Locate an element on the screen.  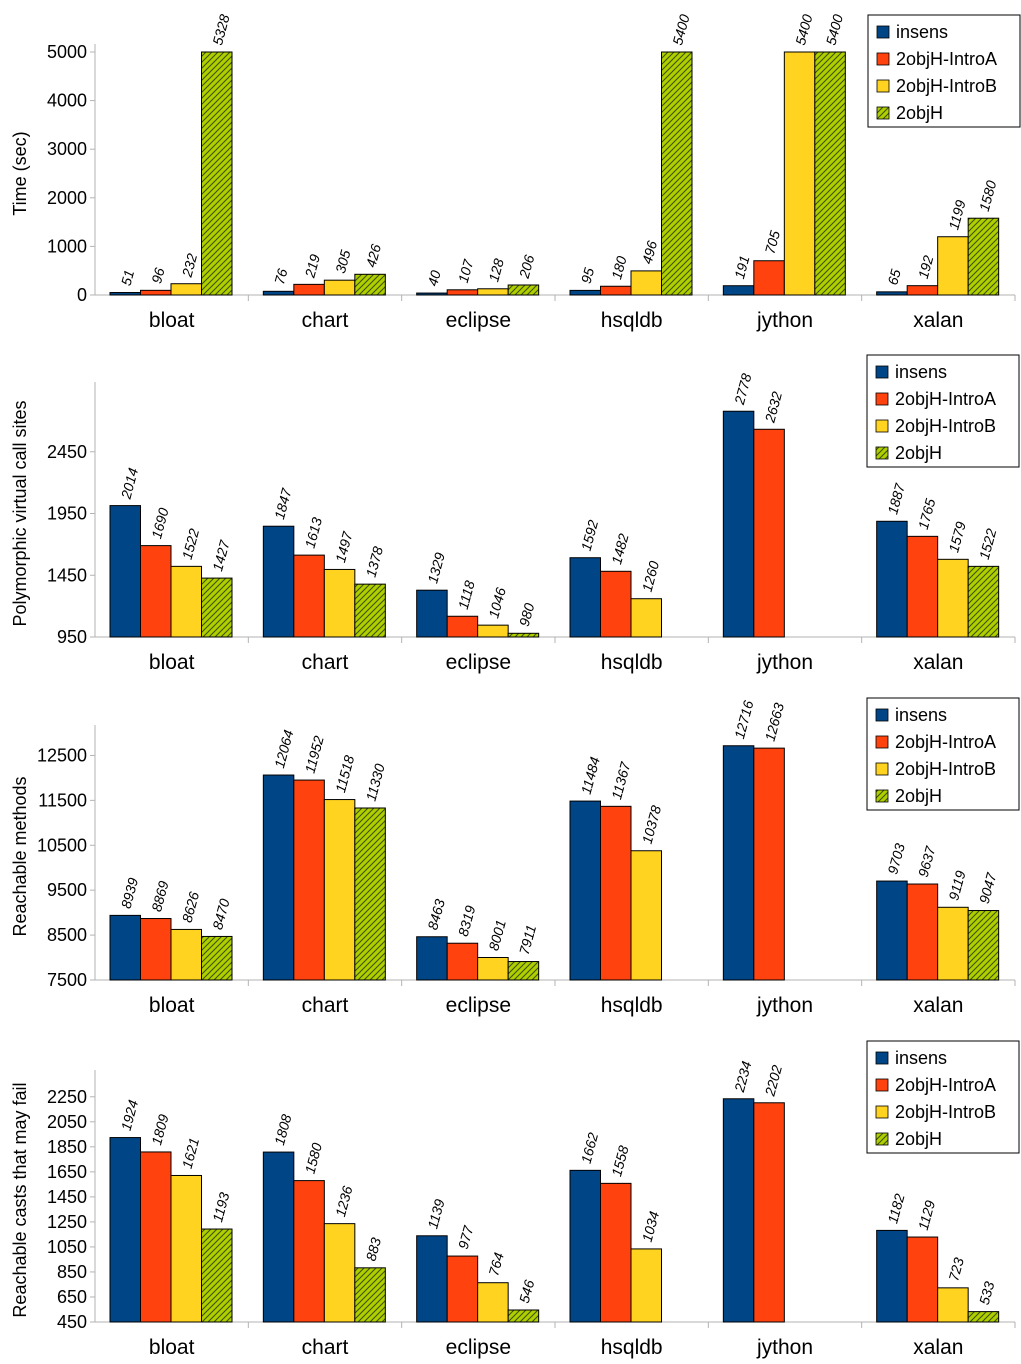
data-label: 8626 is located at coordinates (191, 907).